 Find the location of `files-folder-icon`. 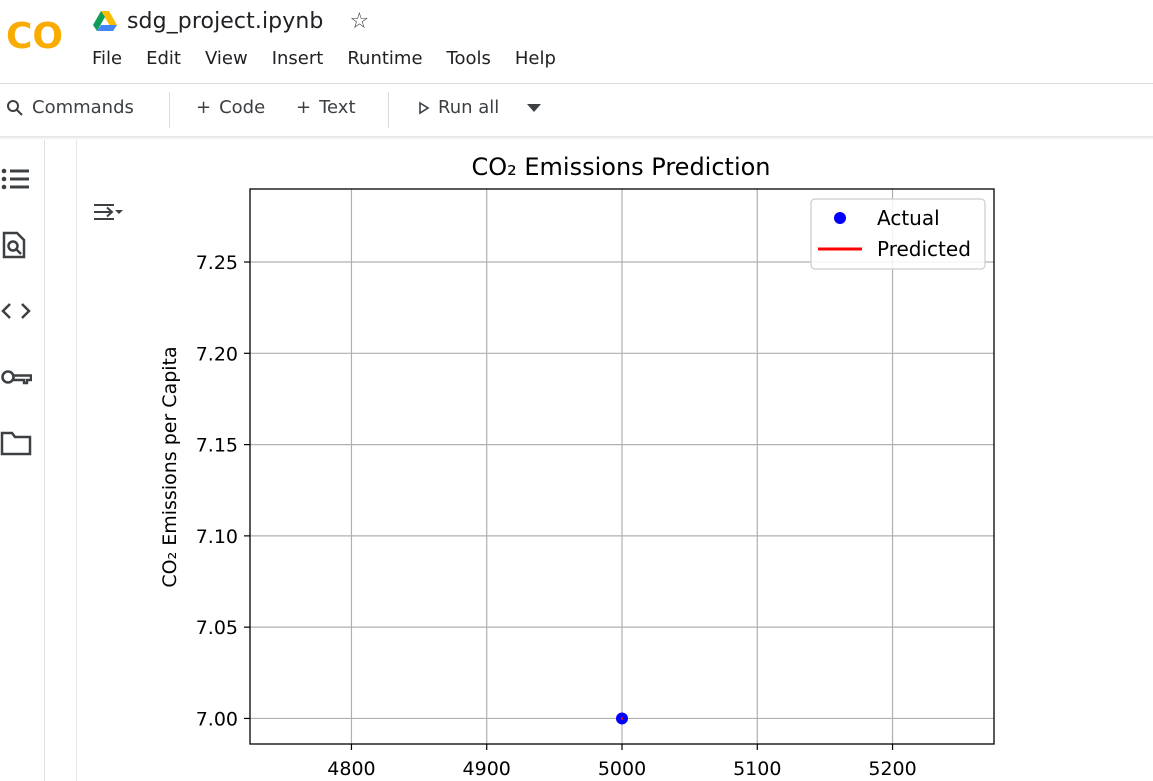

files-folder-icon is located at coordinates (16, 443).